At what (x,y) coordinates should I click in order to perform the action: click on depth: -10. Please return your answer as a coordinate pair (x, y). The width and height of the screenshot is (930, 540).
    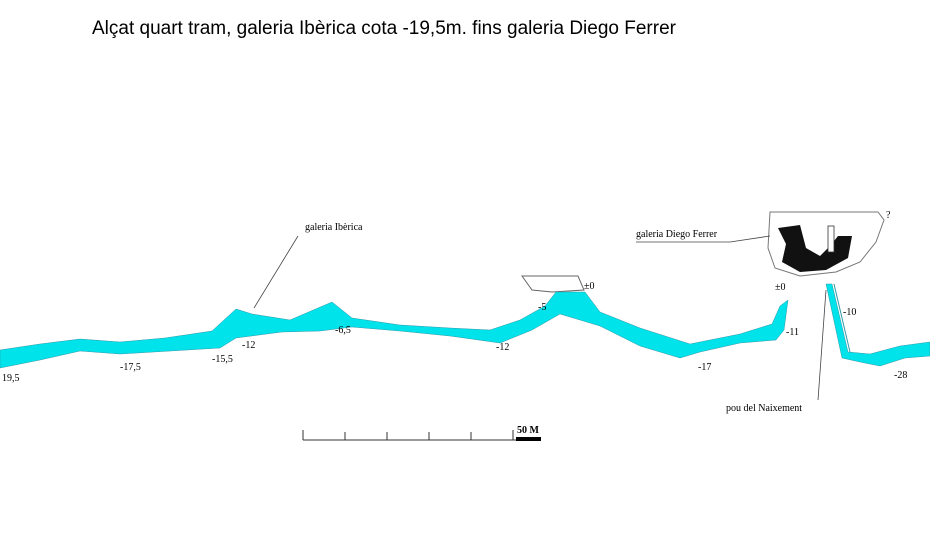
    Looking at the image, I should click on (849, 312).